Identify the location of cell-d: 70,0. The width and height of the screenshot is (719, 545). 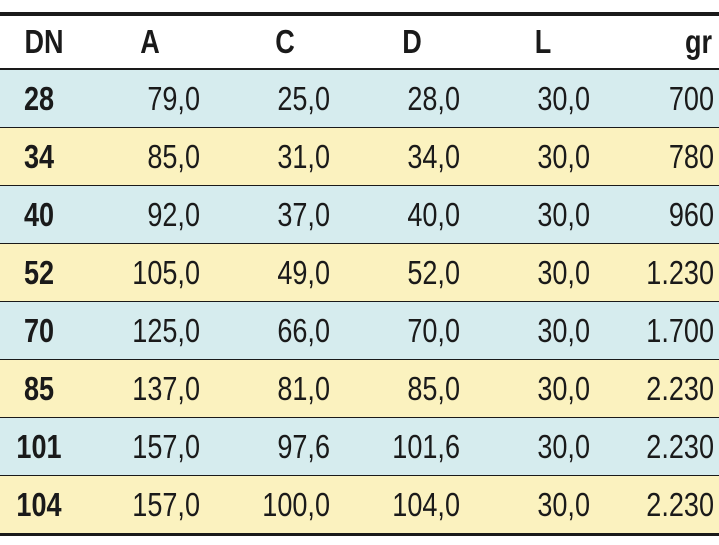
(433, 330).